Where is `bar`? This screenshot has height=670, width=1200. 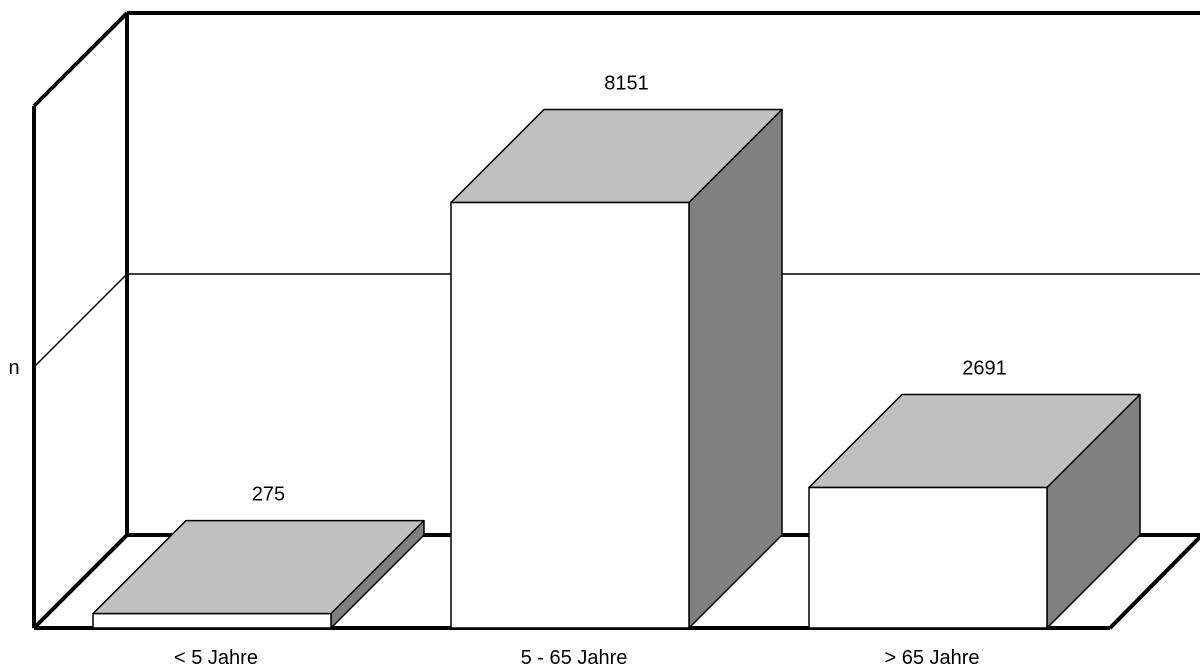 bar is located at coordinates (974, 511).